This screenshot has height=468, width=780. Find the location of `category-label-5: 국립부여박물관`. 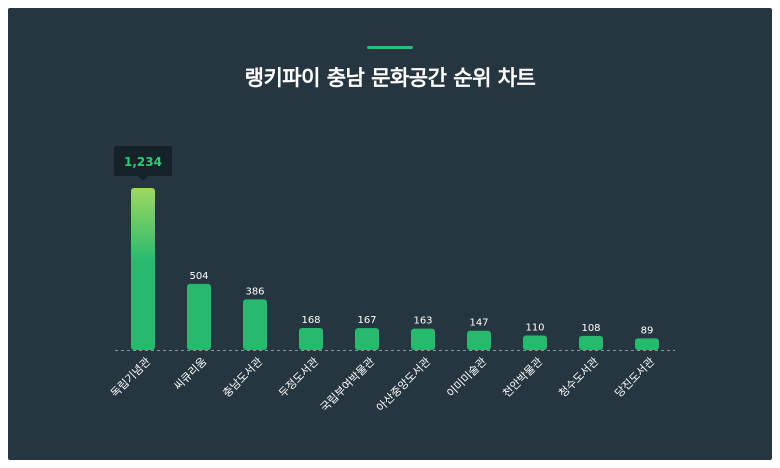

category-label-5: 국립부여박물관 is located at coordinates (347, 384).